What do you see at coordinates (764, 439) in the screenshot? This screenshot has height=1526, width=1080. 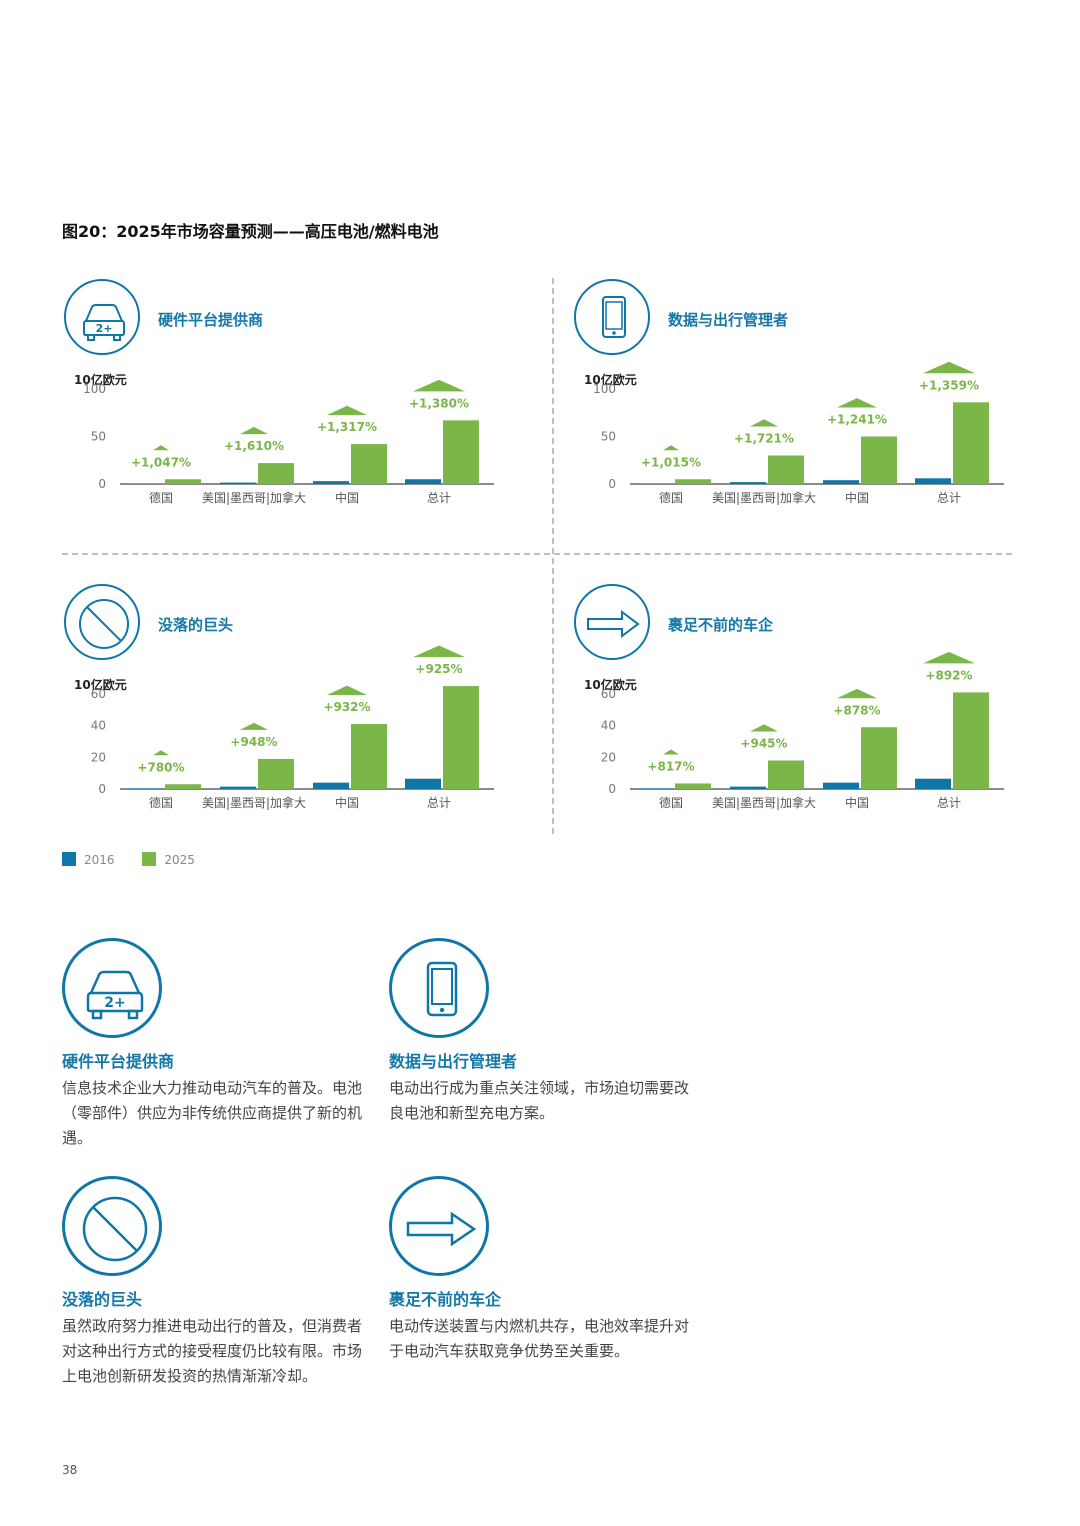 I see `growth-label: +1,721%` at bounding box center [764, 439].